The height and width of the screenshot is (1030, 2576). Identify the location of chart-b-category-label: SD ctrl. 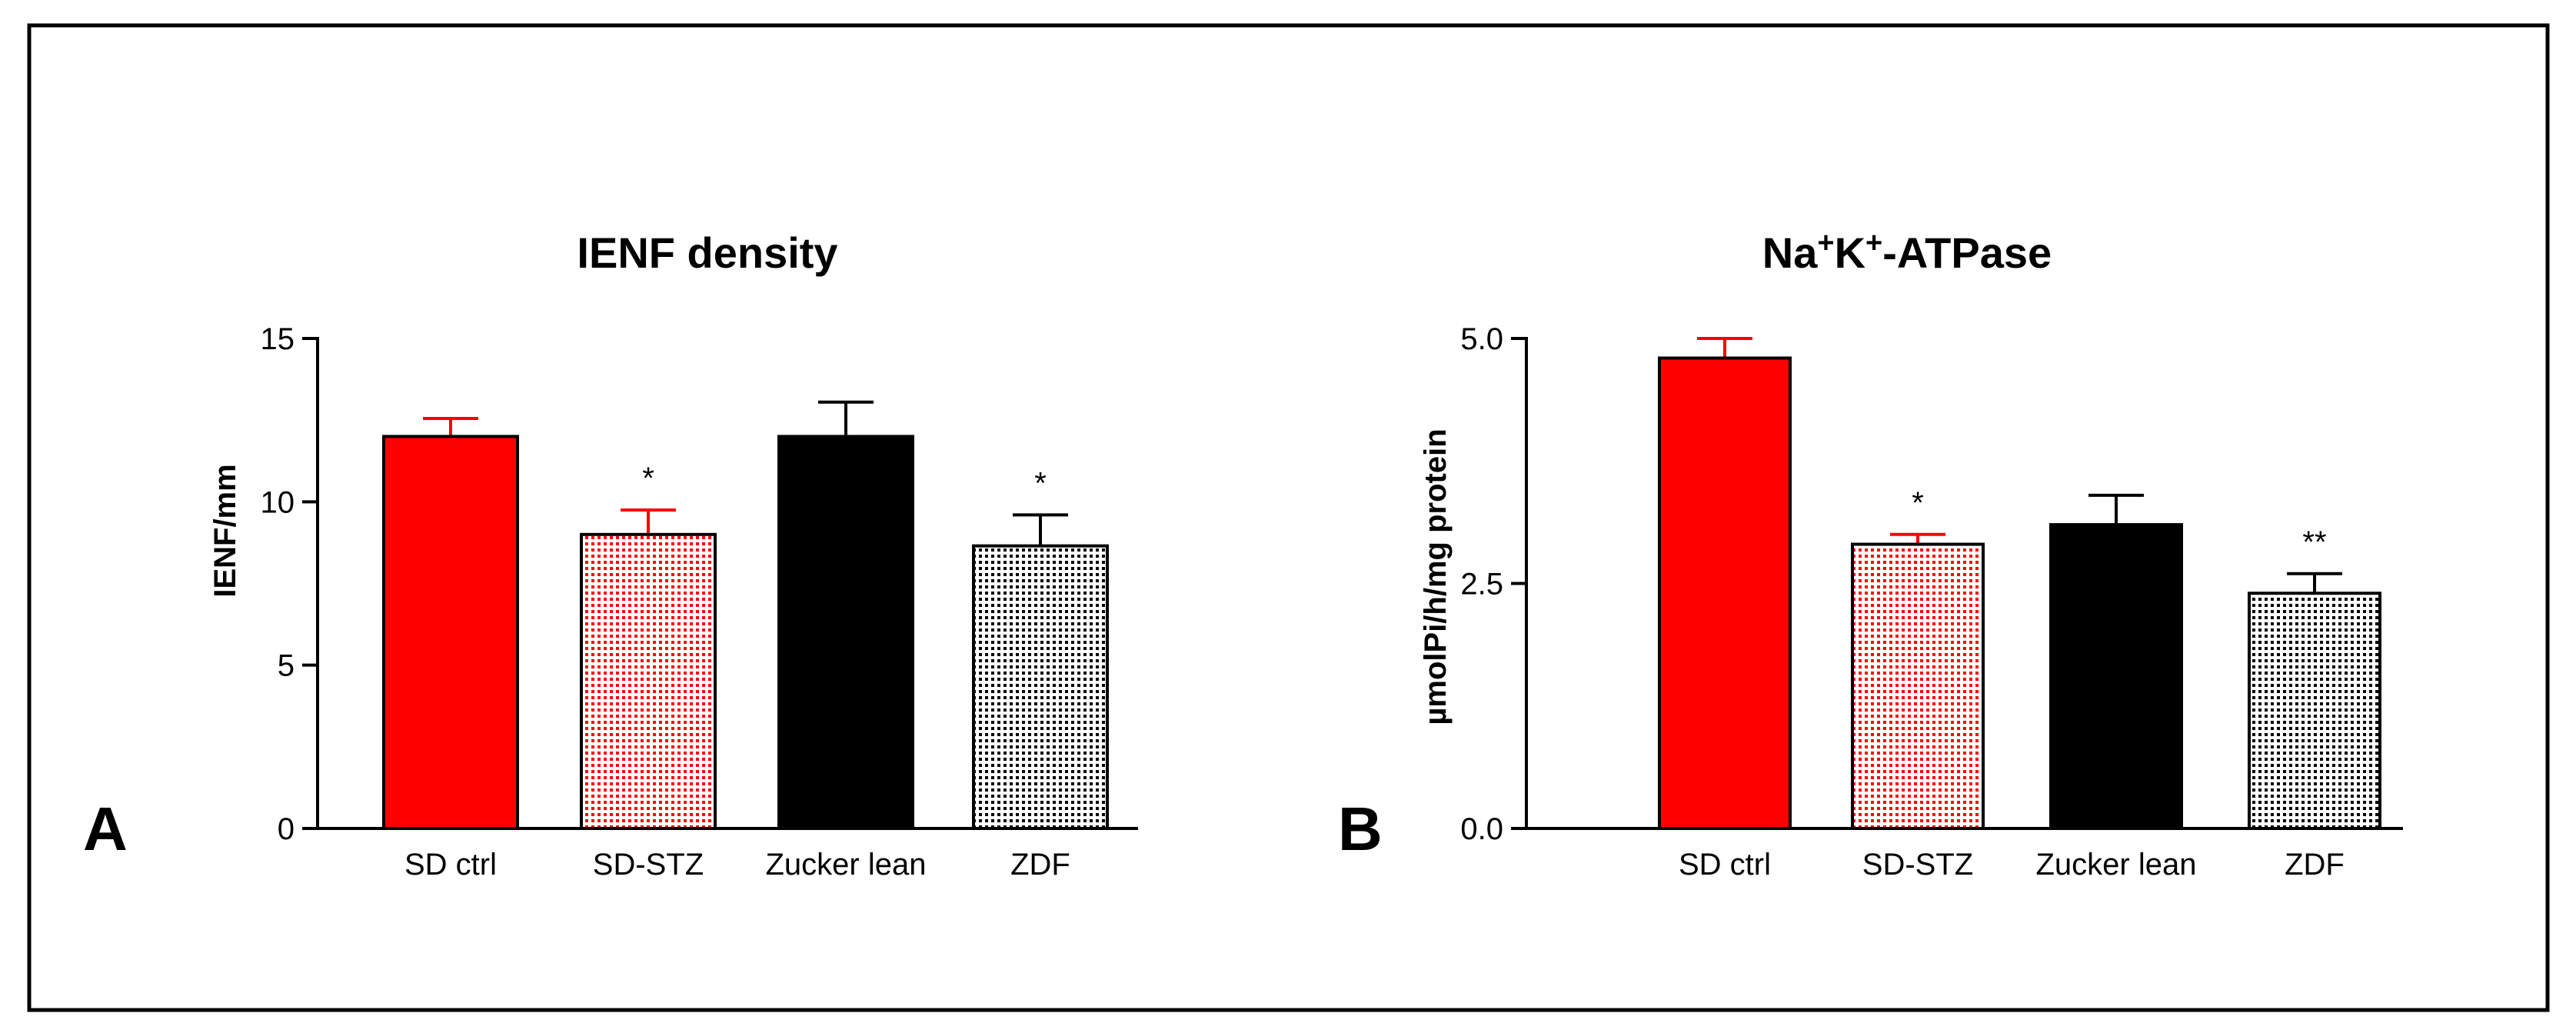
(1725, 865).